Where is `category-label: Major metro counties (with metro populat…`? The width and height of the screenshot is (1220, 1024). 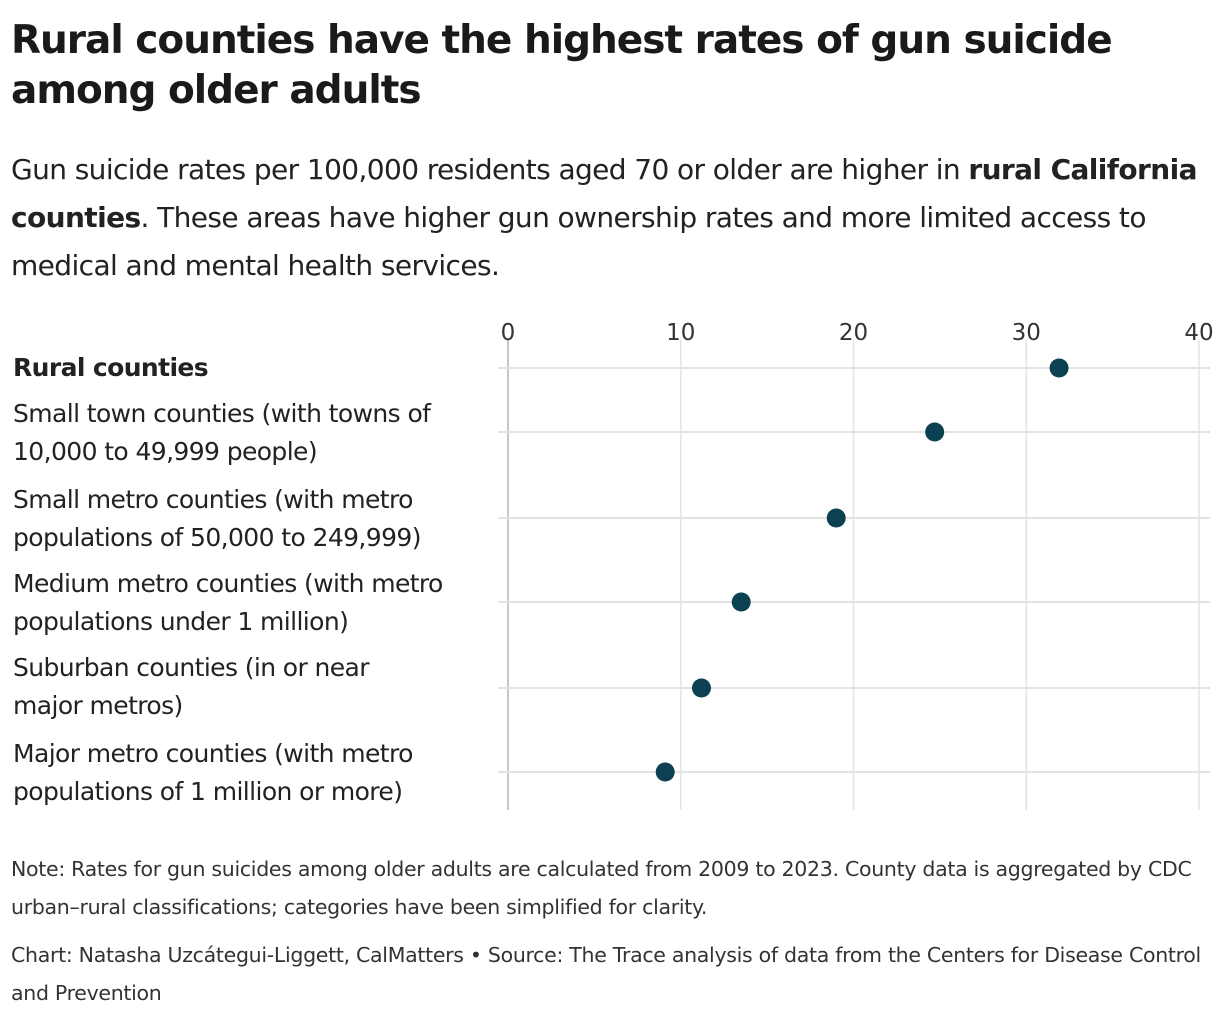 category-label: Major metro counties (with metro populat… is located at coordinates (213, 772).